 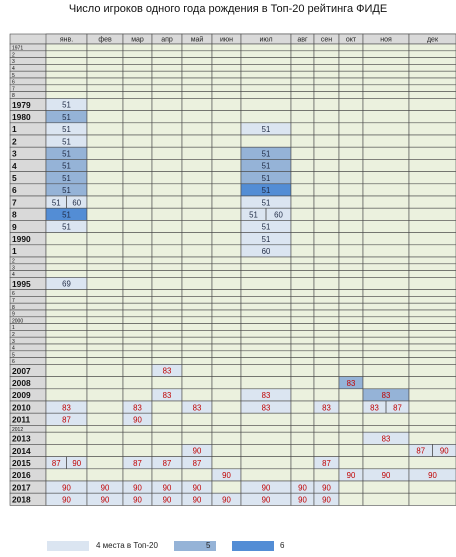 What do you see at coordinates (351, 40) in the screenshot?
I see `month-label: окт` at bounding box center [351, 40].